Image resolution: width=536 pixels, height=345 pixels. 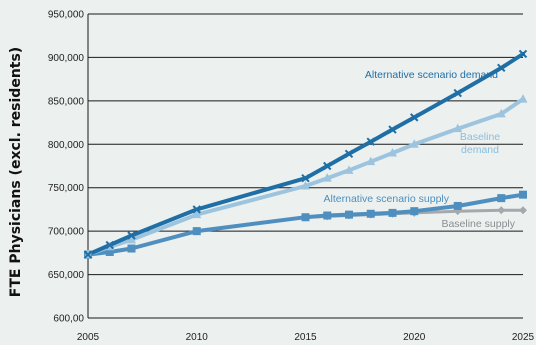 I want to click on series-label: Baseline supply, so click(x=478, y=224).